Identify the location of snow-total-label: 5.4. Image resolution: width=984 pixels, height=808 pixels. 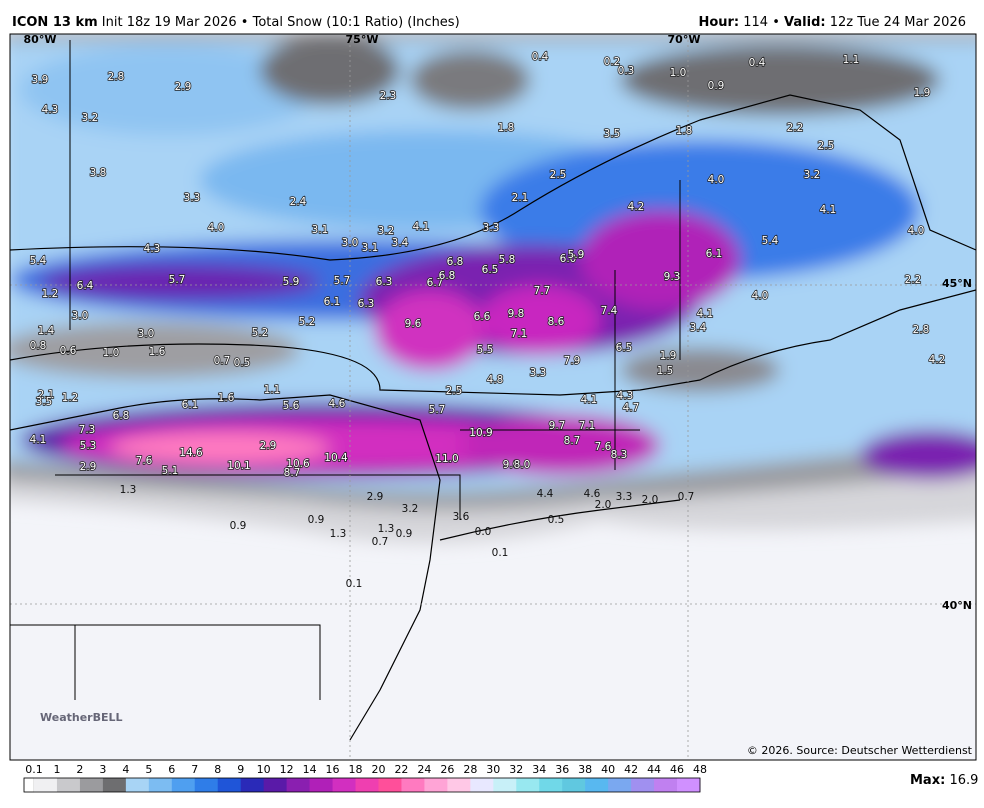
(770, 241).